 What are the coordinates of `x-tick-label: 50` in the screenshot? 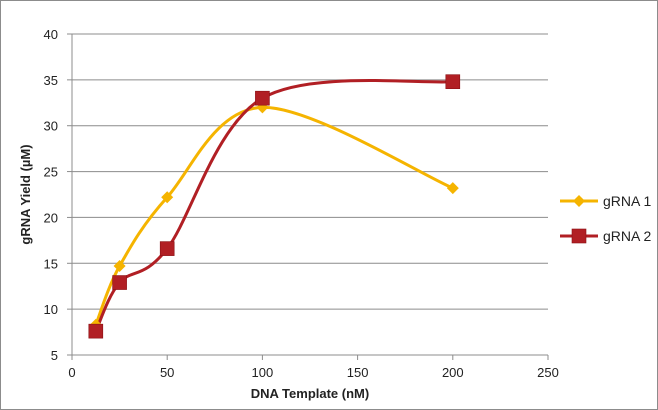 It's located at (167, 372).